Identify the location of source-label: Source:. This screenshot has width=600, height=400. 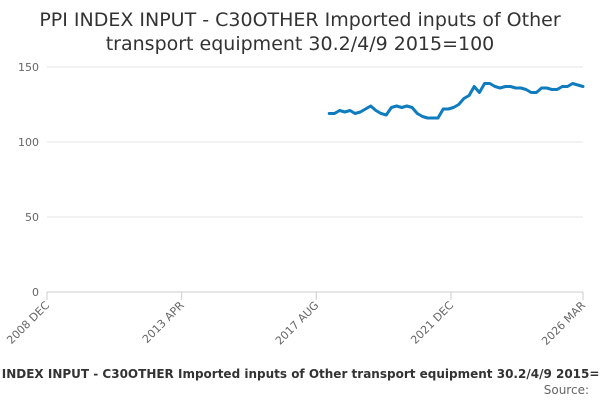
(566, 390).